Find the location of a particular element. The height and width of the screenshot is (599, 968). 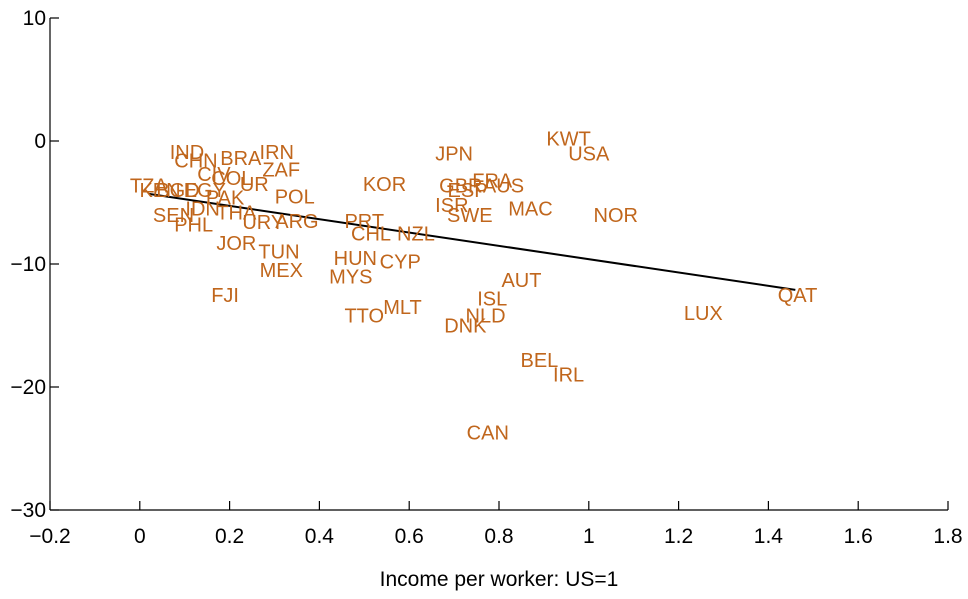

x-tick-label: 0.6 is located at coordinates (409, 536).